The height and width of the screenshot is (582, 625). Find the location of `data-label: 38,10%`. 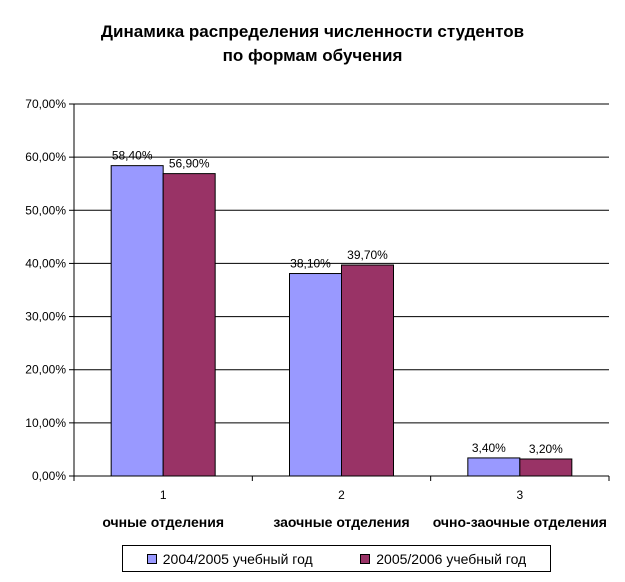

data-label: 38,10% is located at coordinates (310, 264).